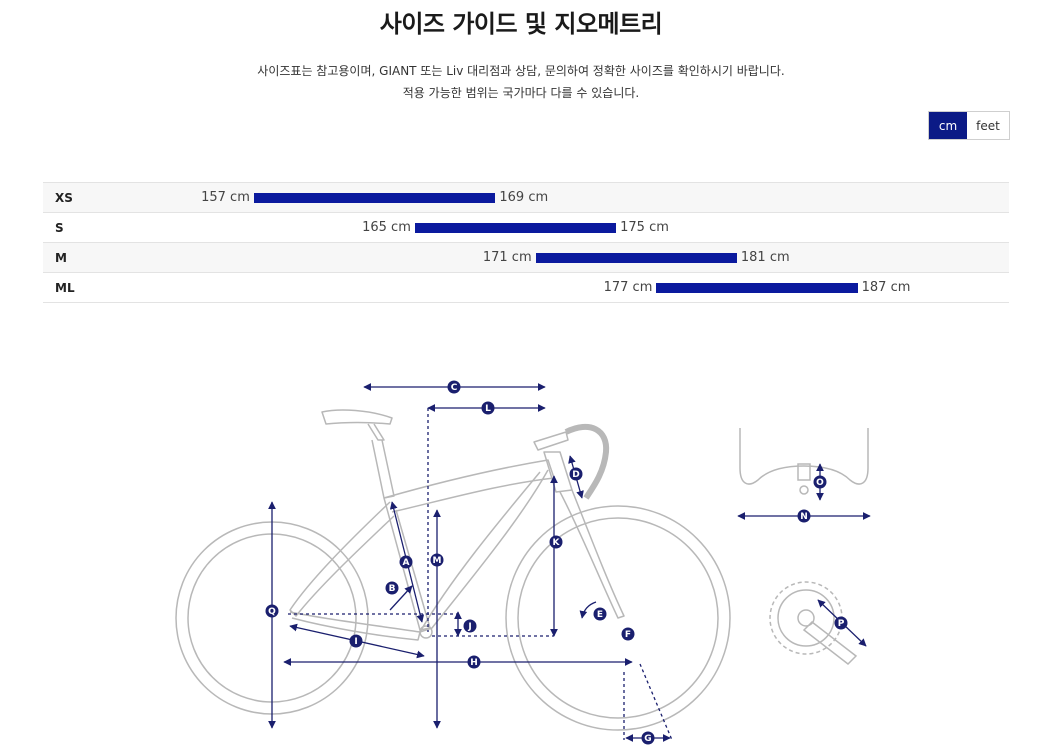 The width and height of the screenshot is (1042, 750). I want to click on marker-j: J, so click(470, 626).